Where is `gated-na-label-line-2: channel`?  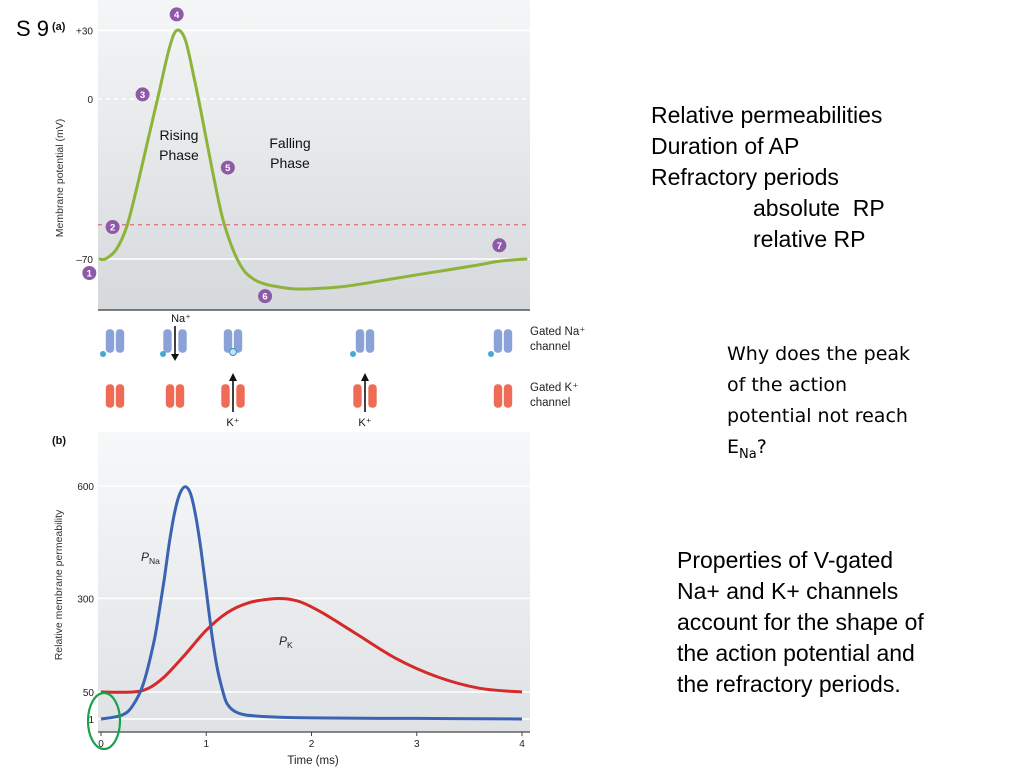 gated-na-label-line-2: channel is located at coordinates (550, 347).